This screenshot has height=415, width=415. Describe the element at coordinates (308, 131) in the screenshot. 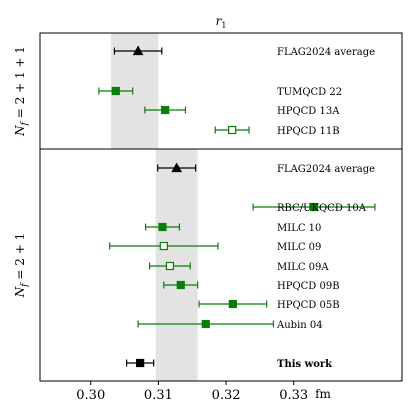

I see `entry-label: HPQCD 11B` at that location.